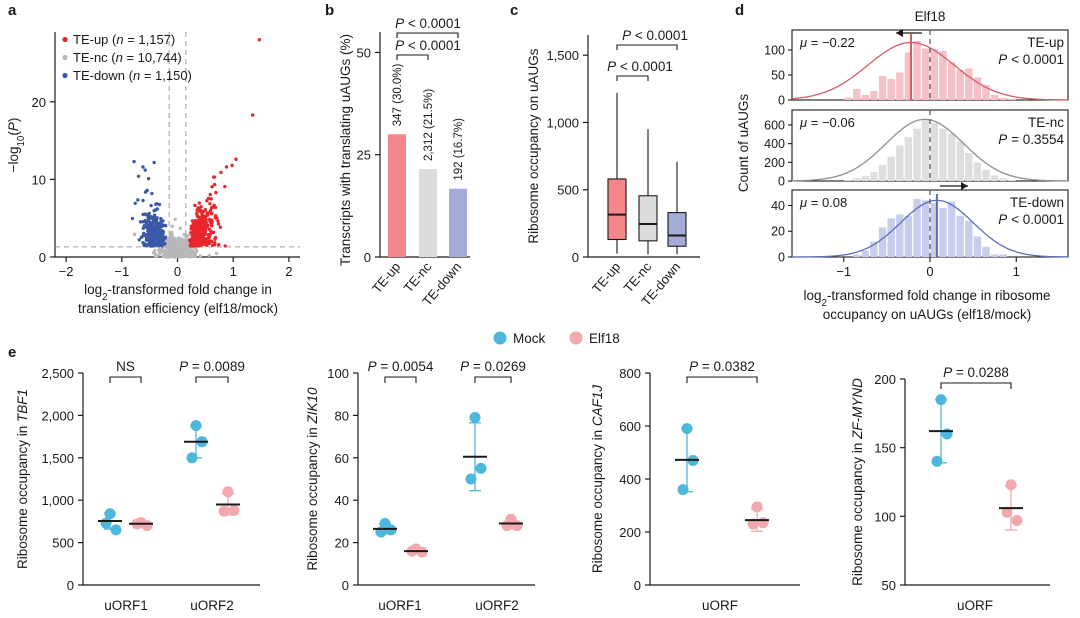 The height and width of the screenshot is (618, 1080). I want to click on y-axis-title: Count of uAUGs, so click(743, 143).